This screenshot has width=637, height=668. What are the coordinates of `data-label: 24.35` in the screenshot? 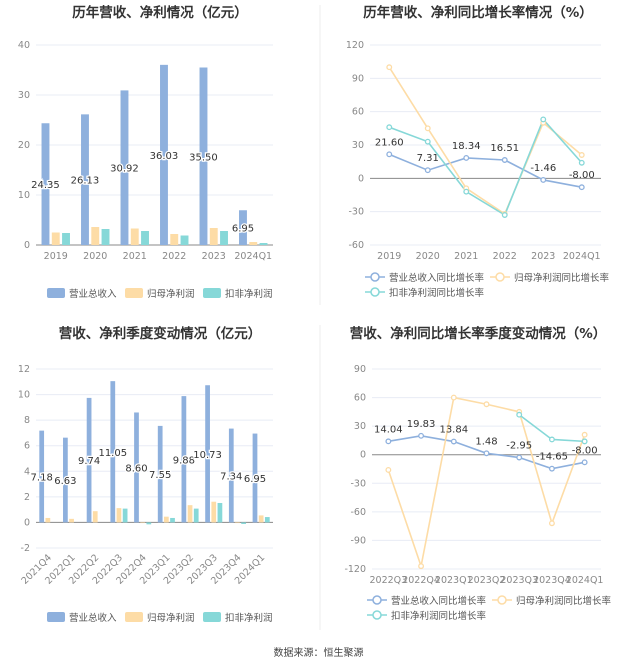 It's located at (45, 185).